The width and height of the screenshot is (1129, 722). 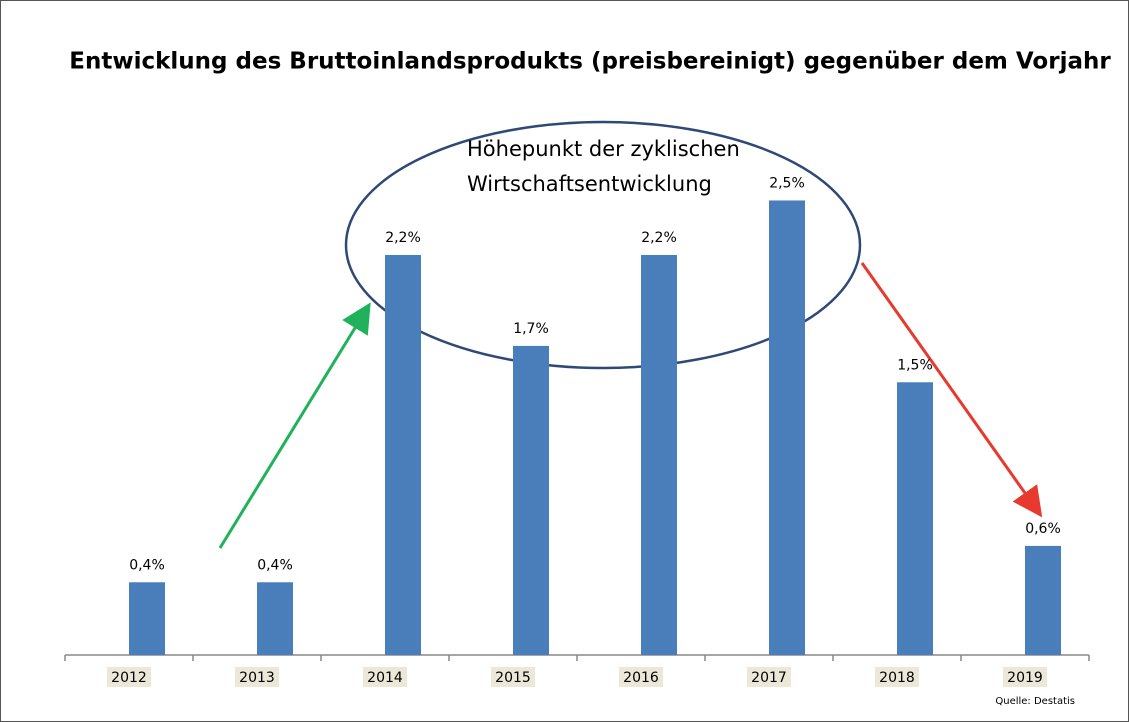 I want to click on rise-arrow, so click(x=294, y=425).